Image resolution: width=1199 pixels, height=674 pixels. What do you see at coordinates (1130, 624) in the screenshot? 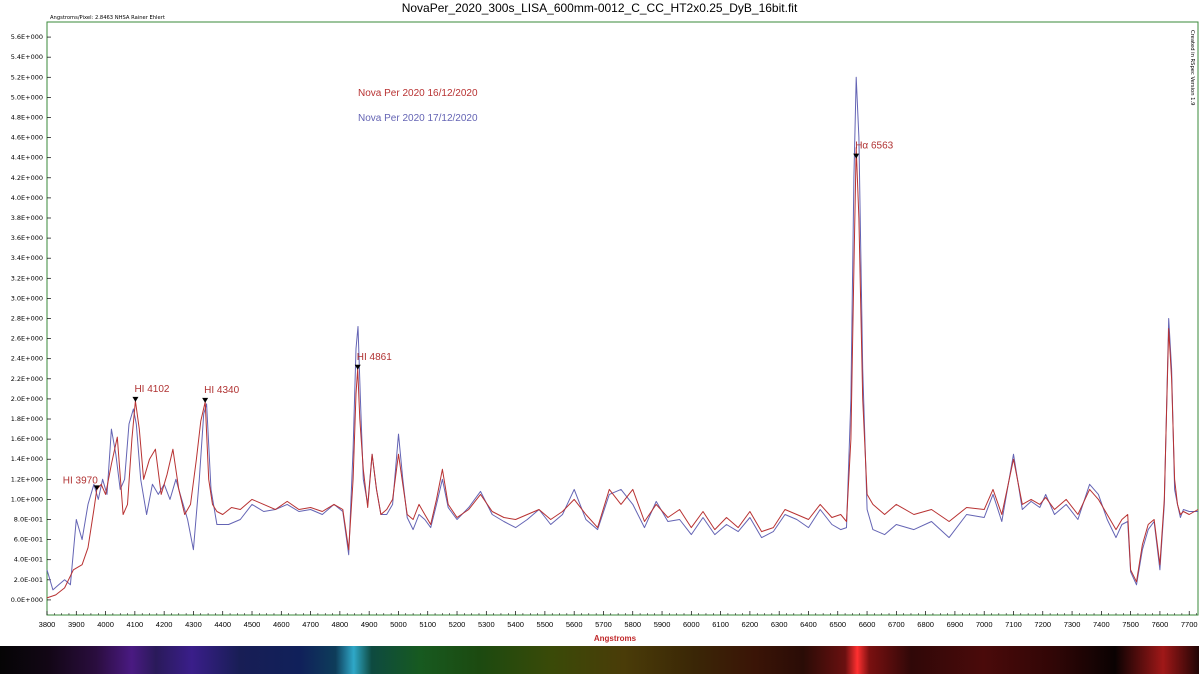
I see `x-tick-label: 7500` at bounding box center [1130, 624].